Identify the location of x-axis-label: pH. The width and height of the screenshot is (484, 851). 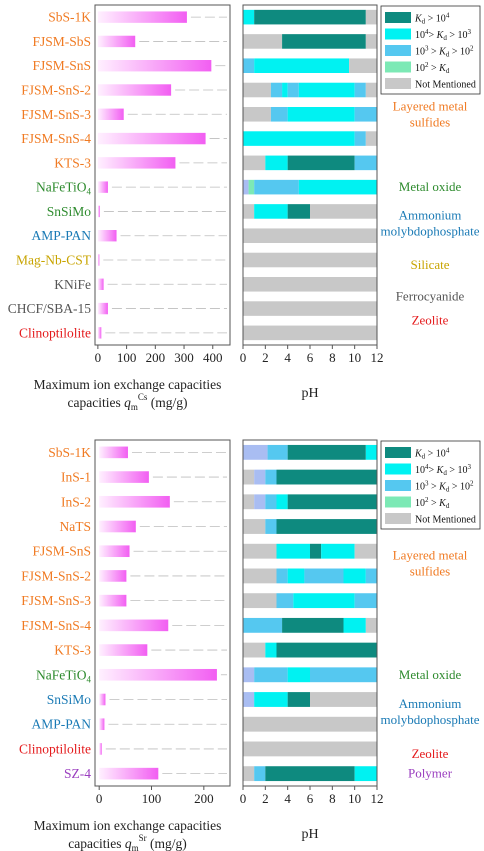
(309, 834).